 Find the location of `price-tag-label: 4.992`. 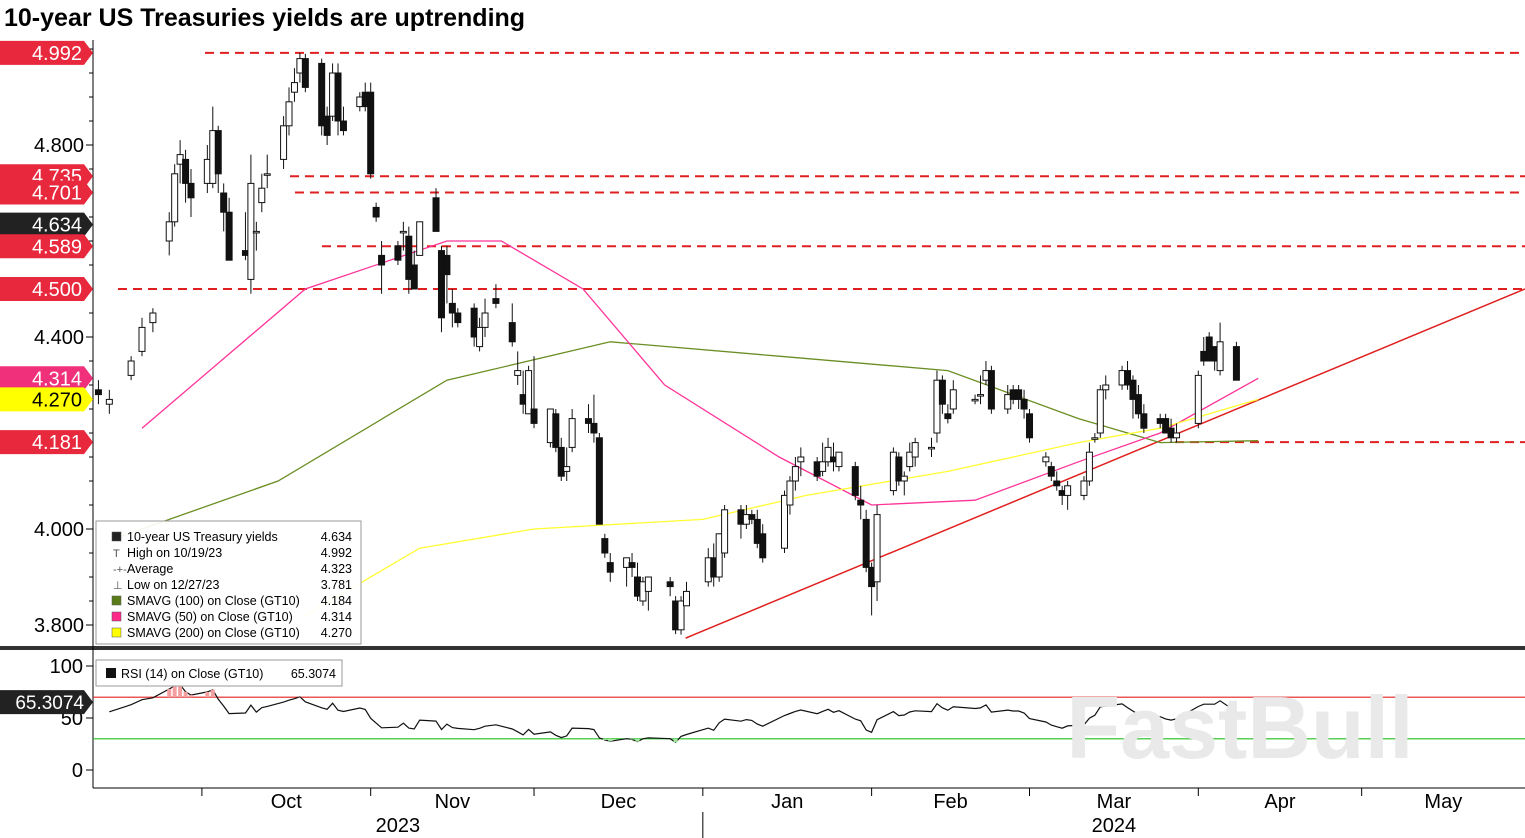

price-tag-label: 4.992 is located at coordinates (57, 54).